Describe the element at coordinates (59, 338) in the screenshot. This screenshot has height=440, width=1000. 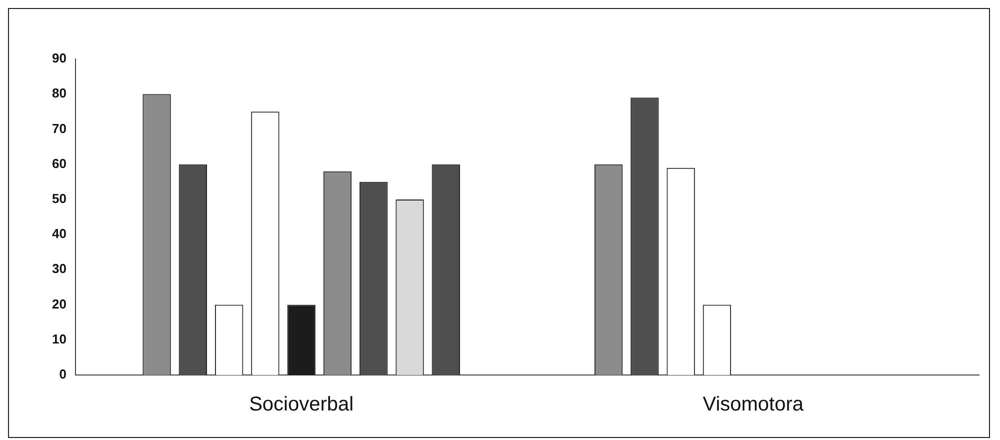
I see `y-tick-label: 10` at that location.